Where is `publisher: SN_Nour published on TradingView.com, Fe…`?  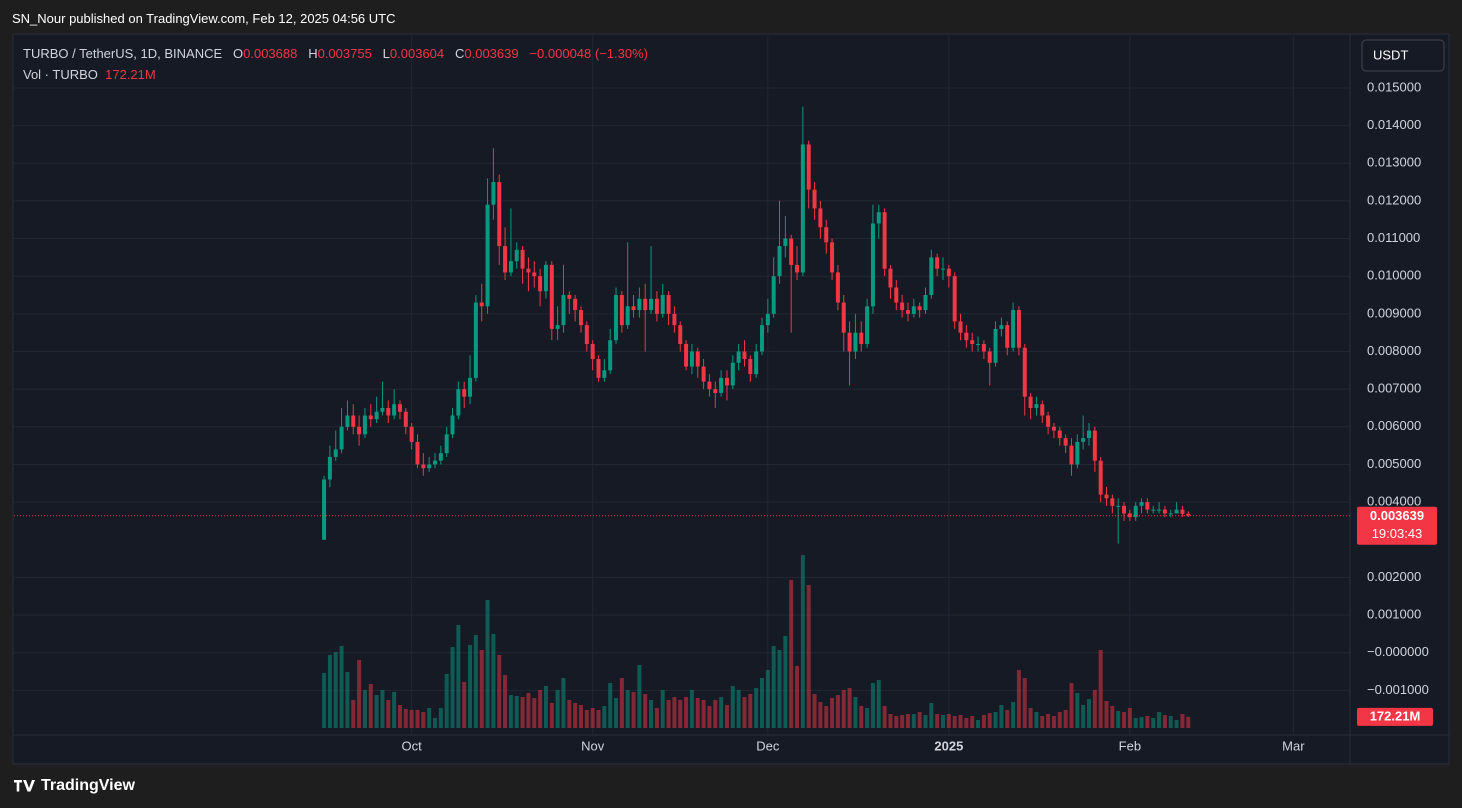 publisher: SN_Nour published on TradingView.com, Fe… is located at coordinates (204, 18).